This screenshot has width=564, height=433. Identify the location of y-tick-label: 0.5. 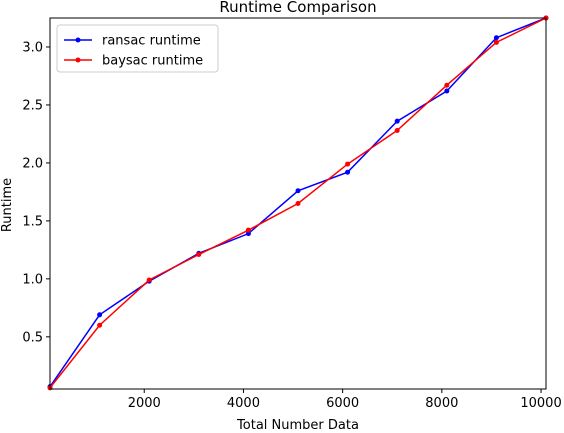
(32, 337).